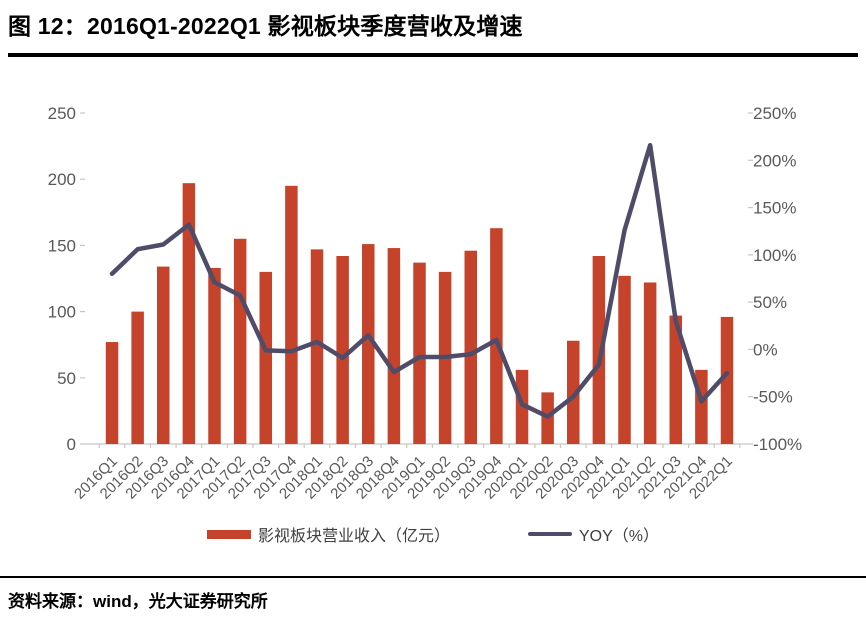 The width and height of the screenshot is (866, 623). What do you see at coordinates (62, 179) in the screenshot?
I see `left-axis-tick-label: 200` at bounding box center [62, 179].